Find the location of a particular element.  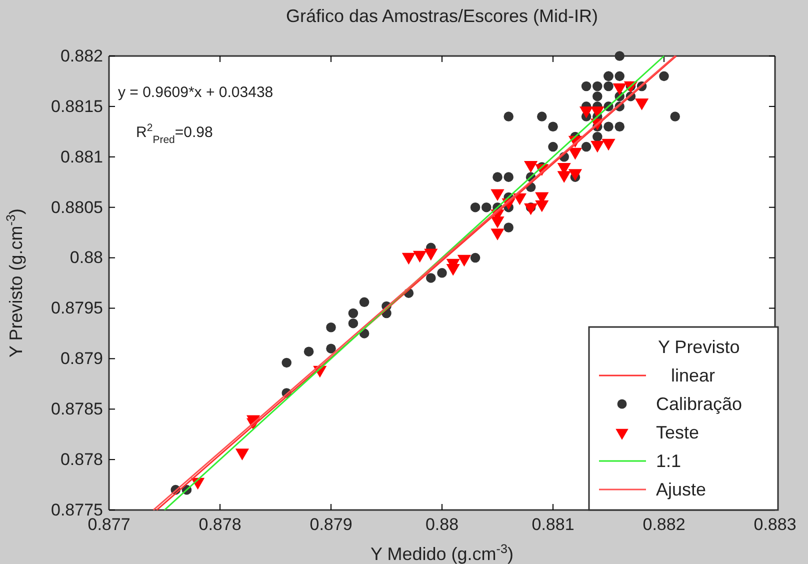

y-tick-label: 0.881 is located at coordinates (81, 156).